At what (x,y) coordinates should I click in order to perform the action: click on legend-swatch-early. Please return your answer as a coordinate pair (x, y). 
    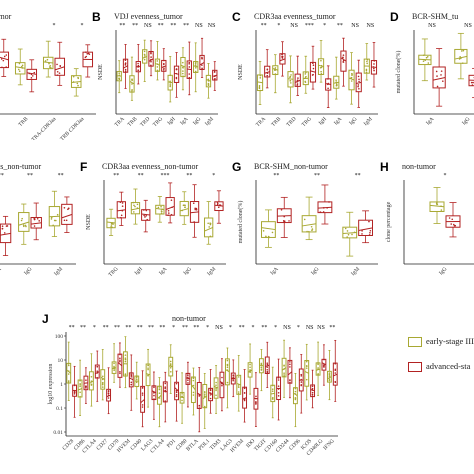
    Looking at the image, I should click on (415, 342).